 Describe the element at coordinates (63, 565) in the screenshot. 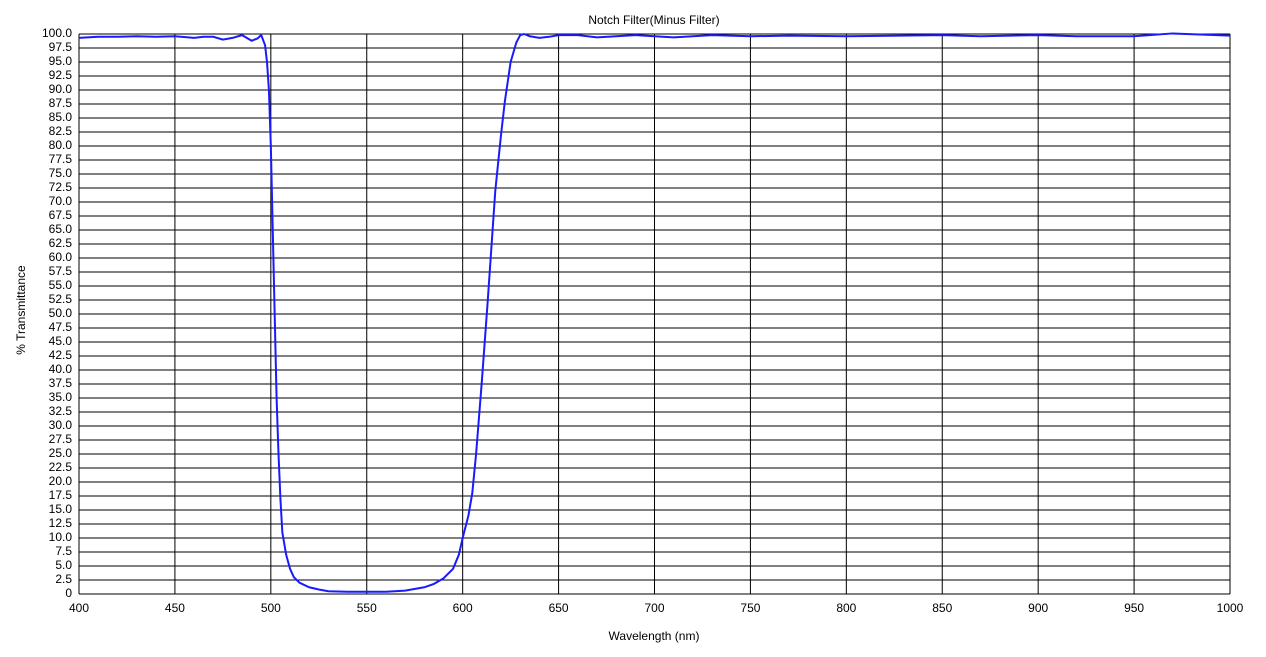

I see `y-tick-label: 5.0` at that location.